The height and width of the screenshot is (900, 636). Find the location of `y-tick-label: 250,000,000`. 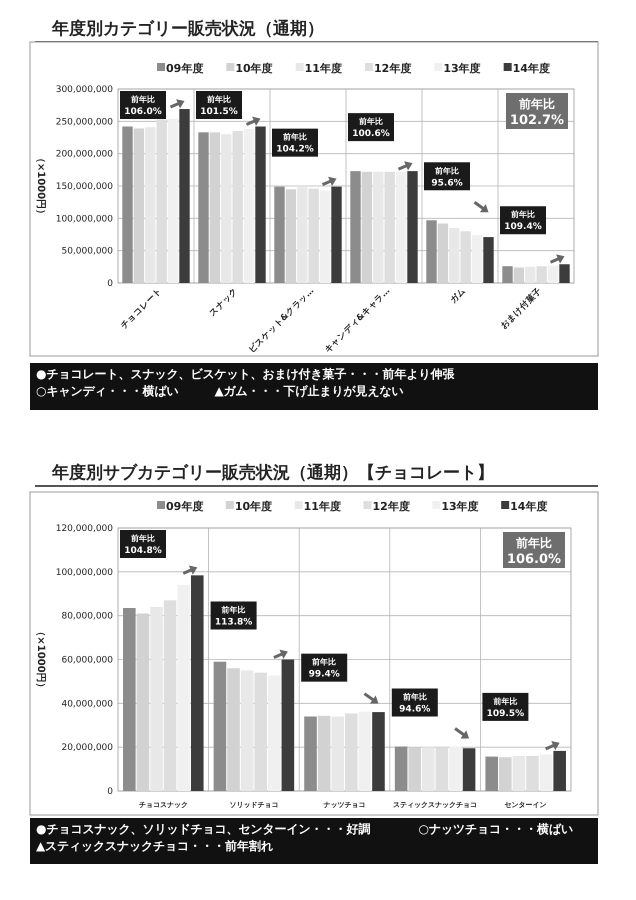

y-tick-label: 250,000,000 is located at coordinates (85, 122).